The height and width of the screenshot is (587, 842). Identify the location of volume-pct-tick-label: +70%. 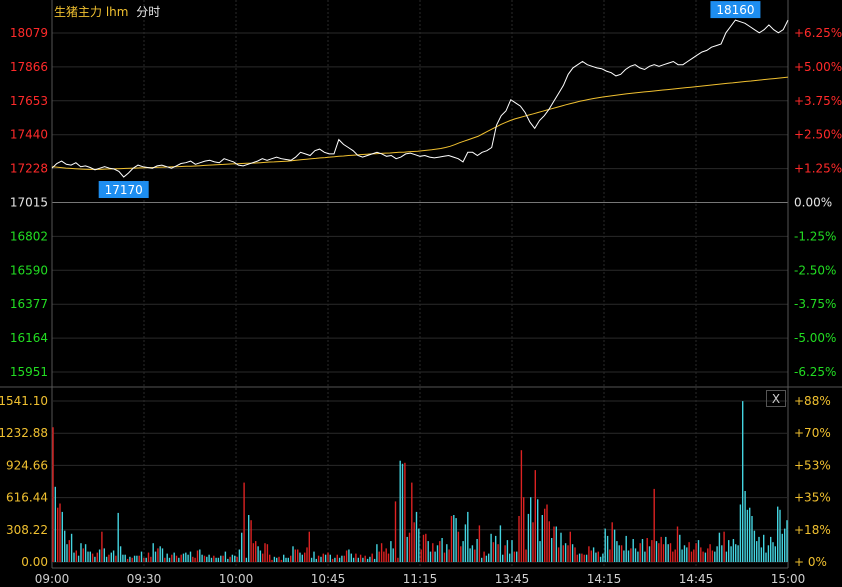
(812, 433).